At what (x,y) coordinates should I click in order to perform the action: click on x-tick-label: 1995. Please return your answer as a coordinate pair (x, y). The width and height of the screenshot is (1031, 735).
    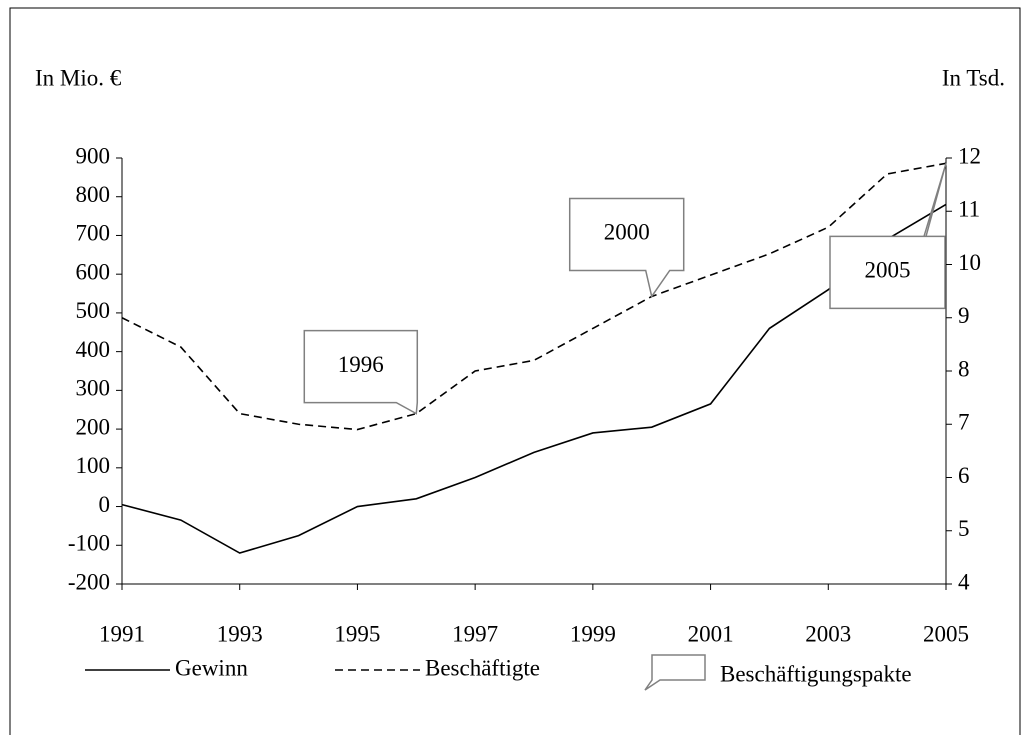
    Looking at the image, I should click on (357, 633).